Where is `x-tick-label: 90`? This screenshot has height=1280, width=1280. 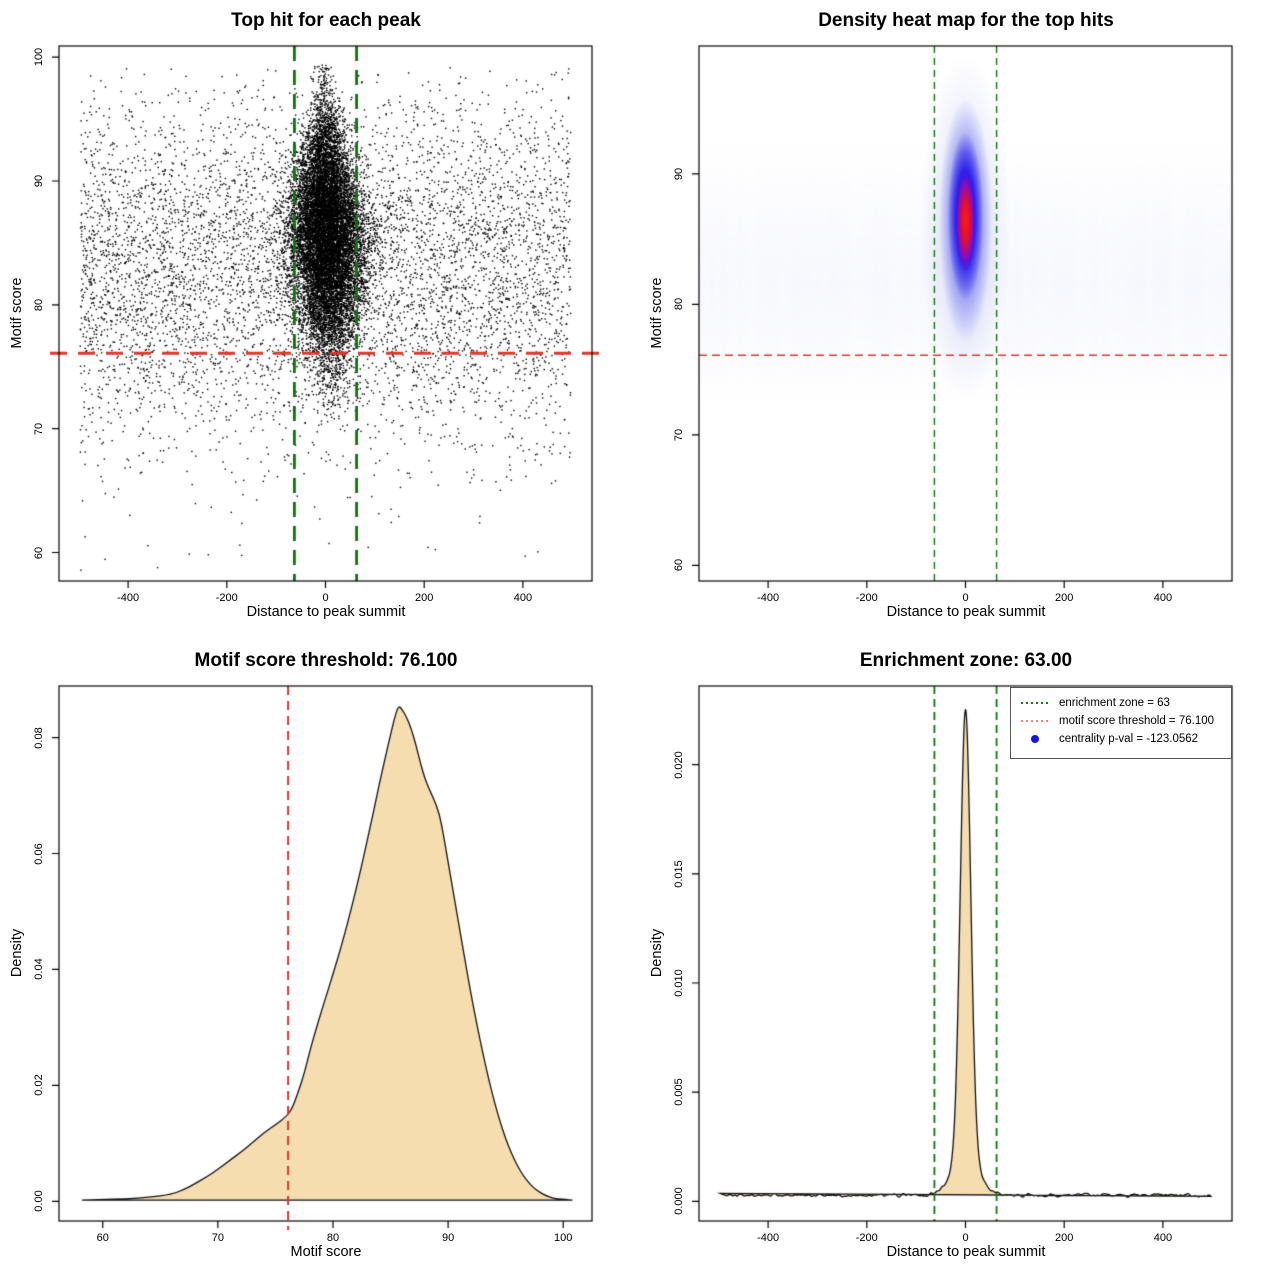 x-tick-label: 90 is located at coordinates (448, 1238).